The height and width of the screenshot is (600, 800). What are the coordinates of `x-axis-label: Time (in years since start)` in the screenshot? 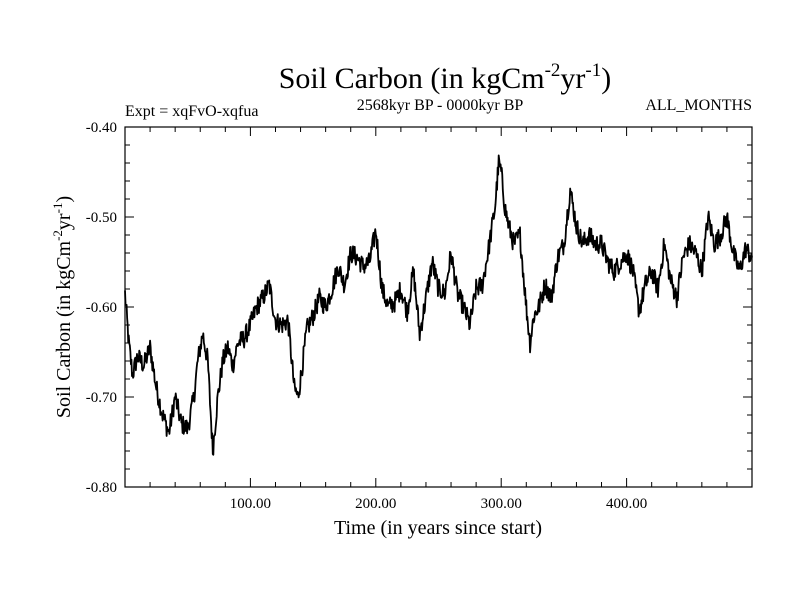 It's located at (438, 528).